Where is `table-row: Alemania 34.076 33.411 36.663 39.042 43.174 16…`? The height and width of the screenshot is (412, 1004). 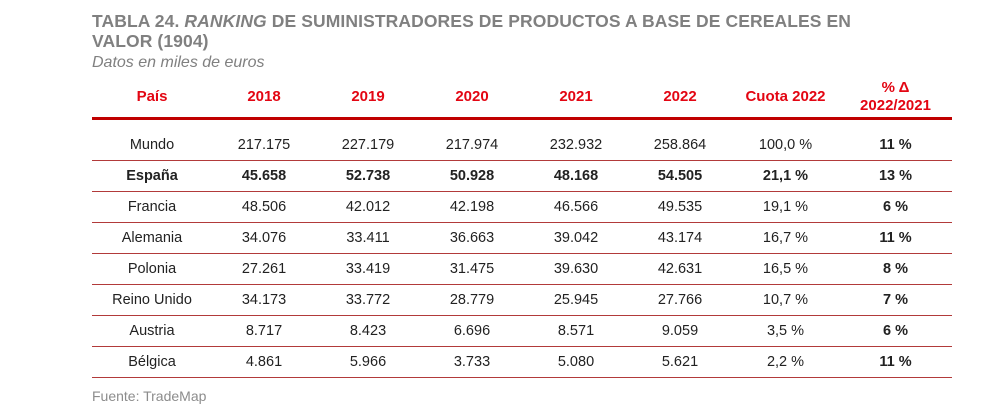
table-row: Alemania 34.076 33.411 36.663 39.042 43.174 16… is located at coordinates (522, 238).